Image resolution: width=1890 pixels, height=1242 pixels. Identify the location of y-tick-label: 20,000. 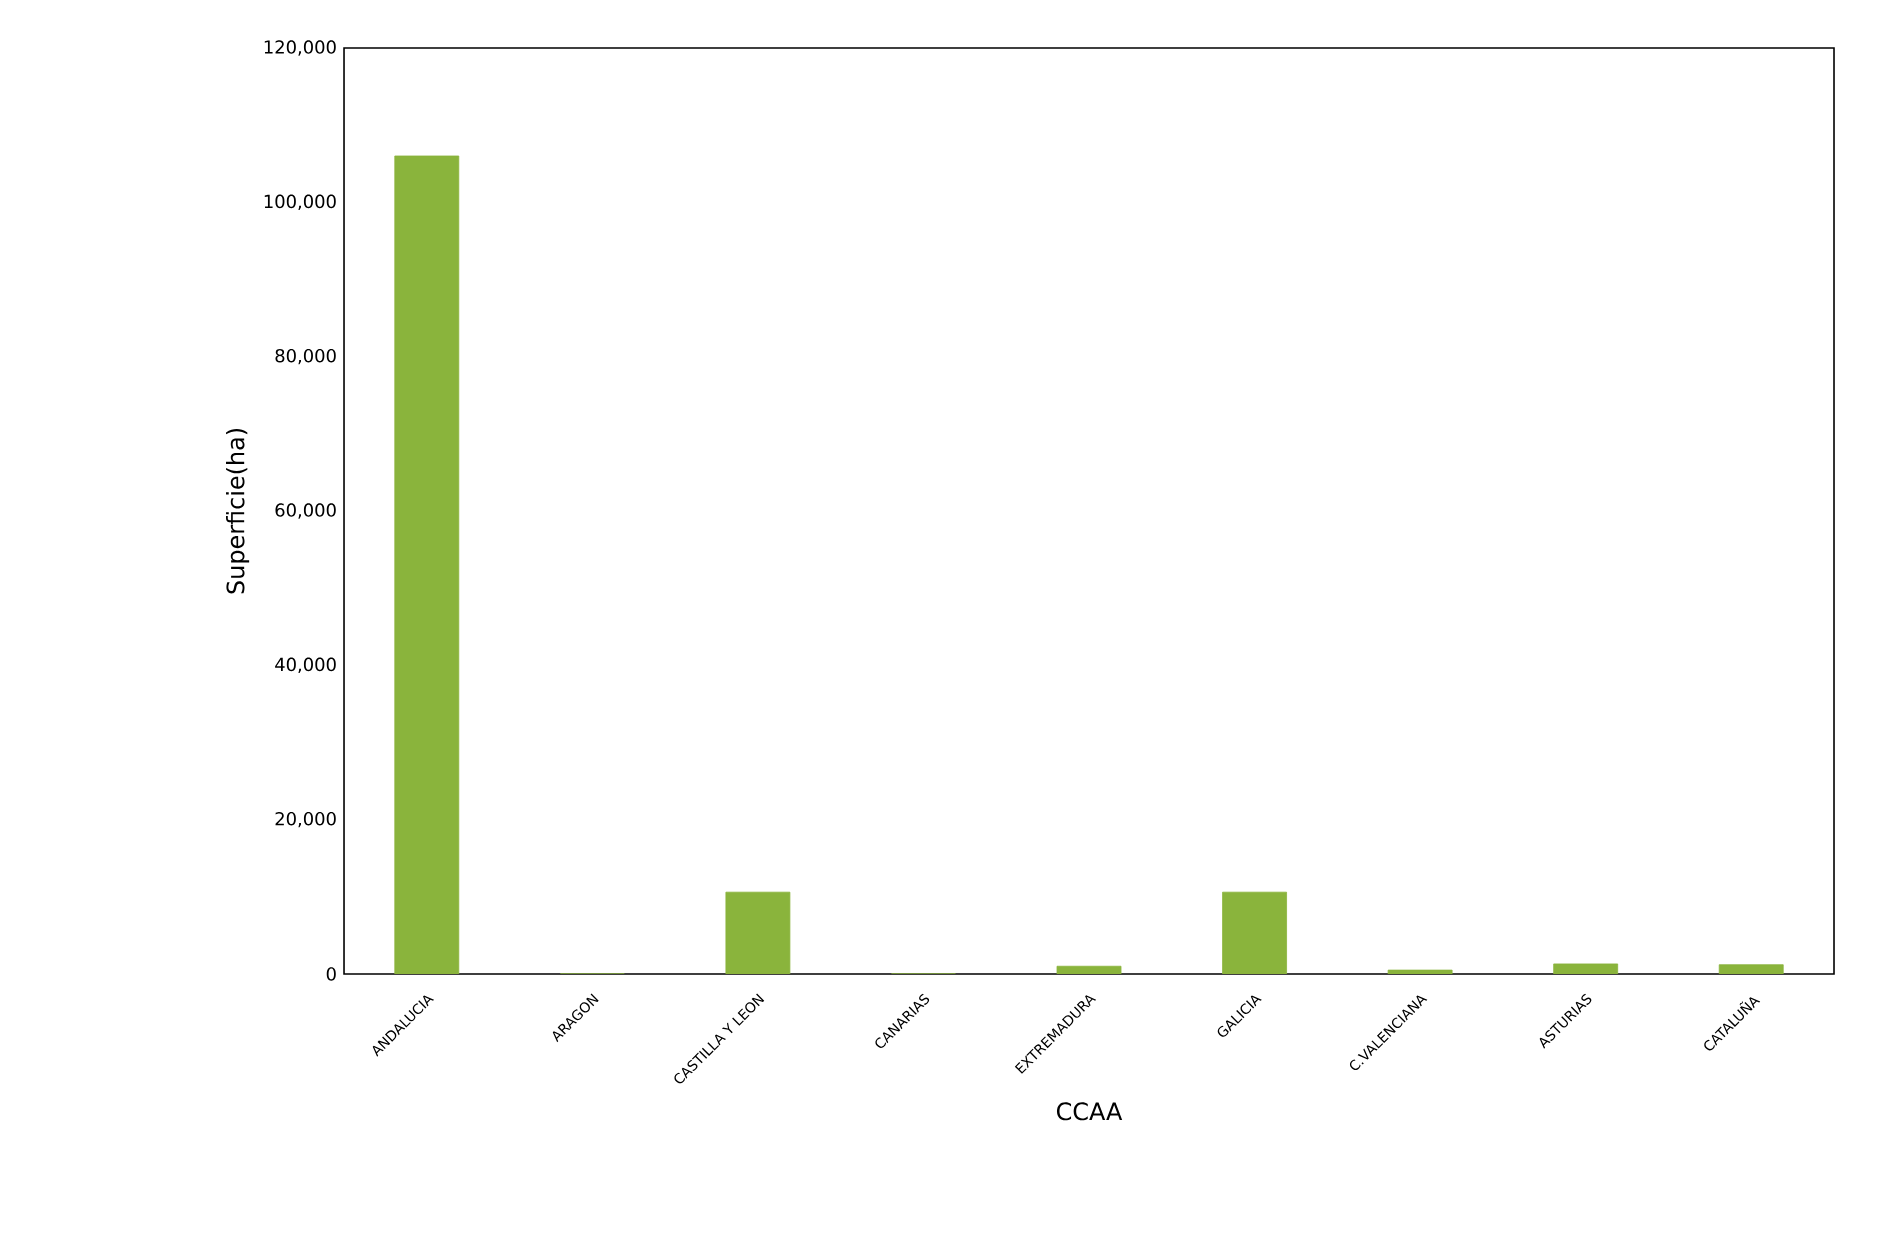
(305, 819).